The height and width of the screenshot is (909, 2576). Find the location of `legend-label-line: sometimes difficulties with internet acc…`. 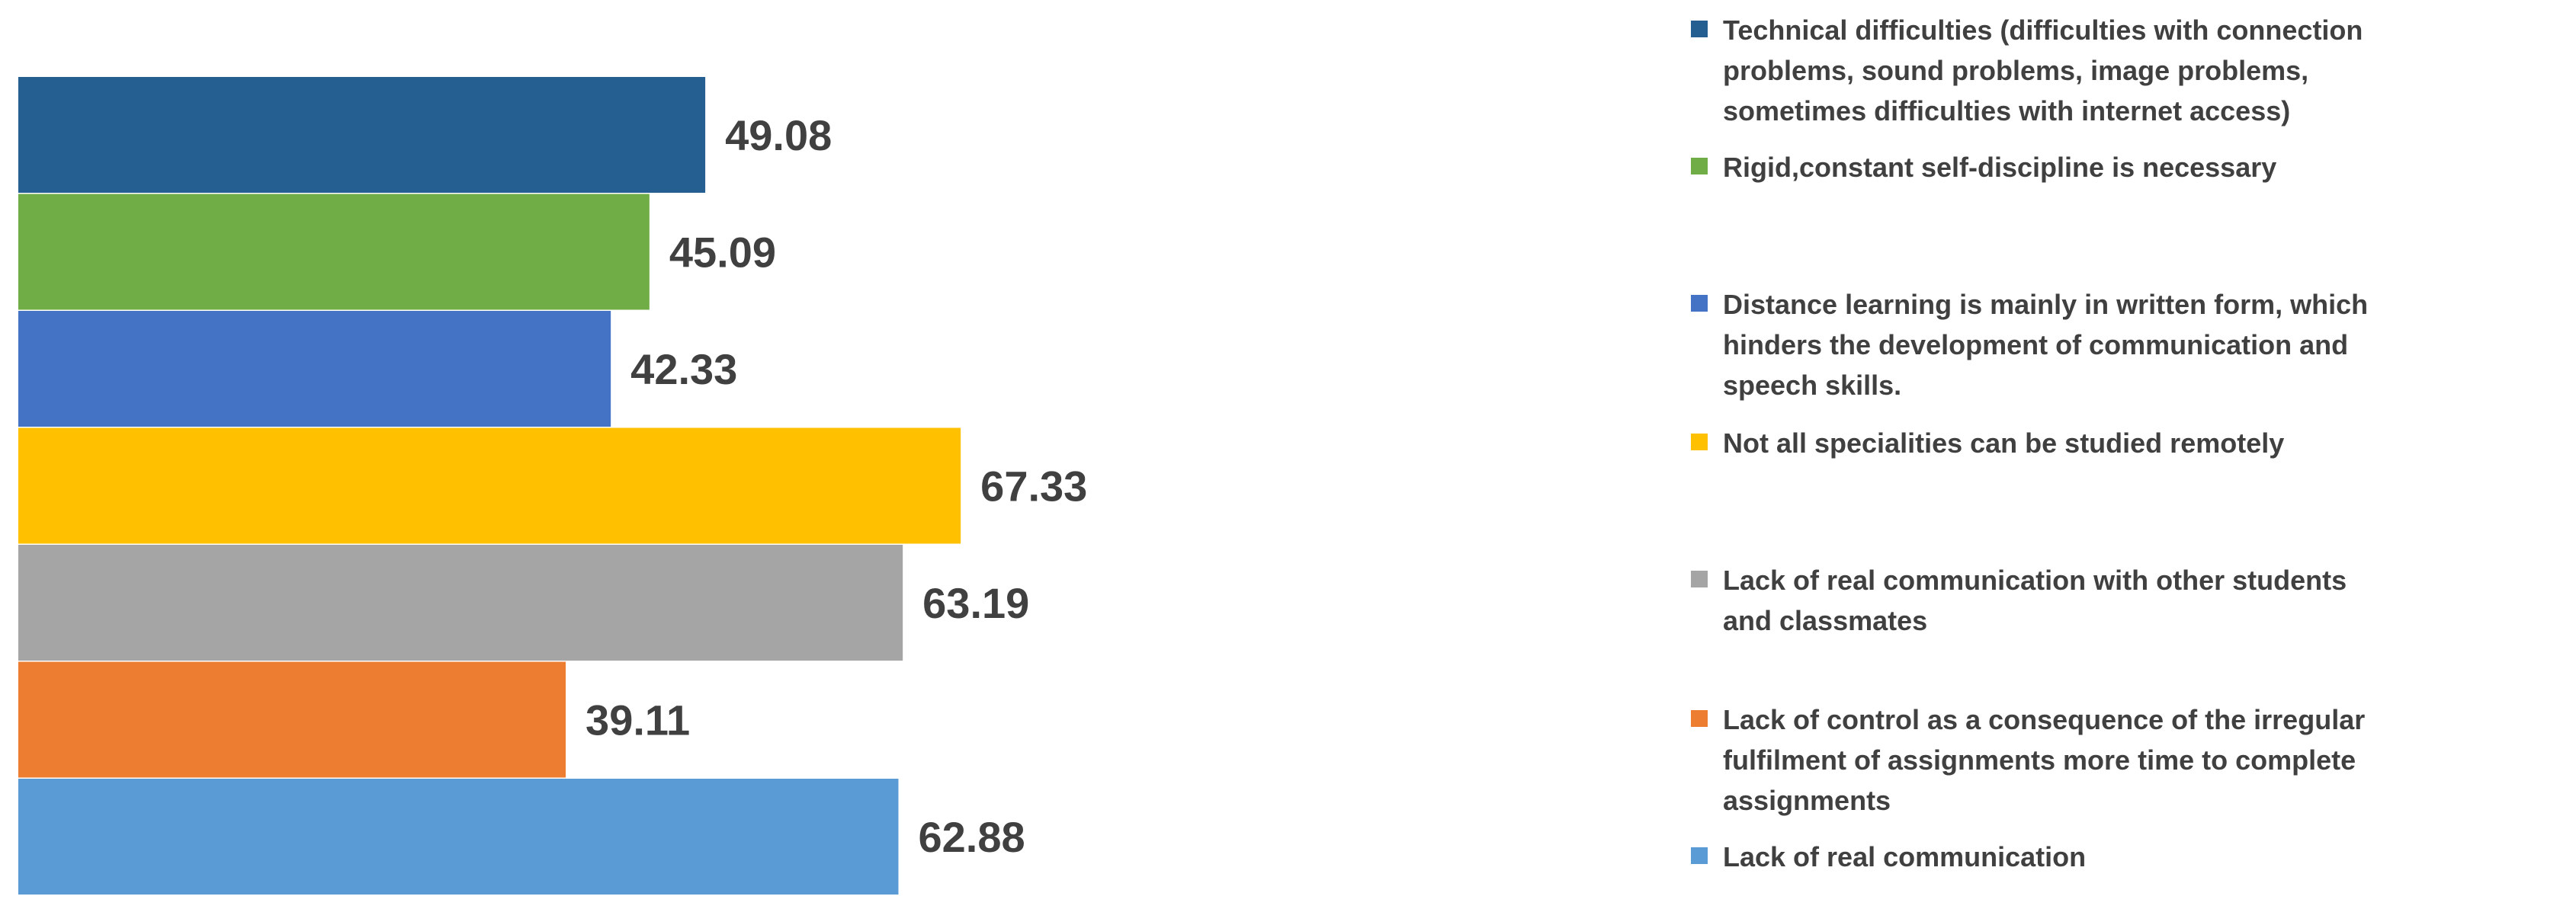

legend-label-line: sometimes difficulties with internet acc… is located at coordinates (2007, 110).